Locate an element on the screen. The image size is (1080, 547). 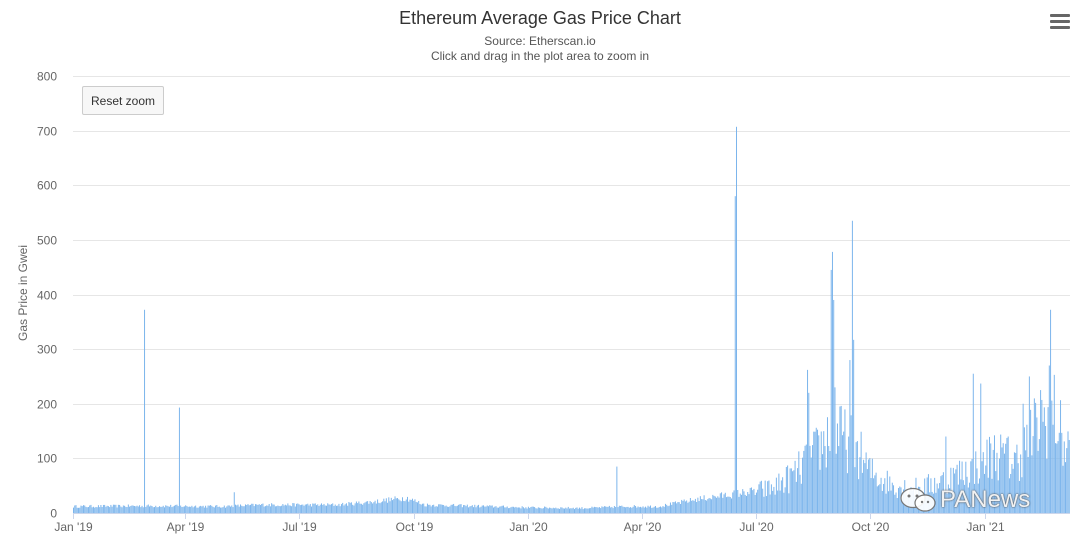
reset-zoom-button: Reset zoom is located at coordinates (123, 100).